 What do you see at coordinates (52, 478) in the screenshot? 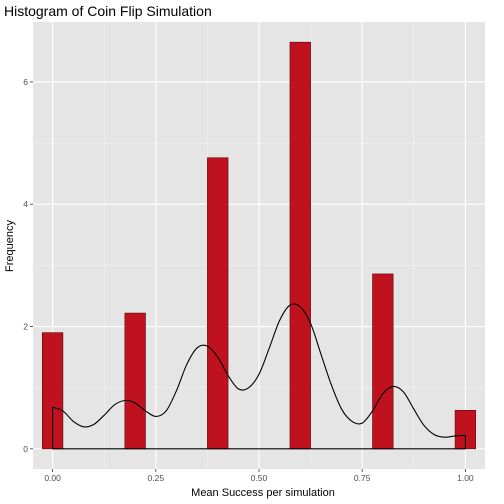
I see `x-tick-label: 0.00` at bounding box center [52, 478].